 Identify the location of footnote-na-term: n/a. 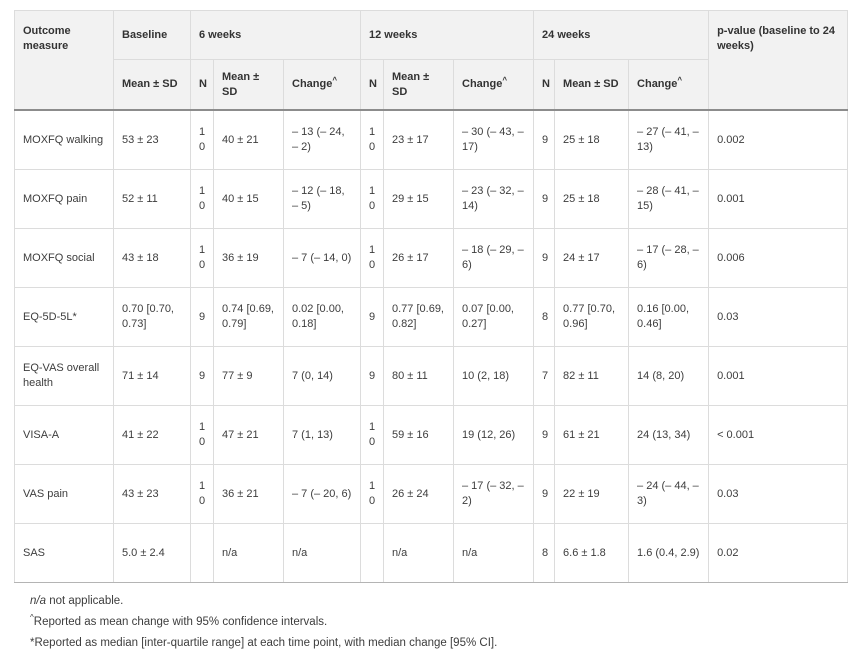
(38, 601).